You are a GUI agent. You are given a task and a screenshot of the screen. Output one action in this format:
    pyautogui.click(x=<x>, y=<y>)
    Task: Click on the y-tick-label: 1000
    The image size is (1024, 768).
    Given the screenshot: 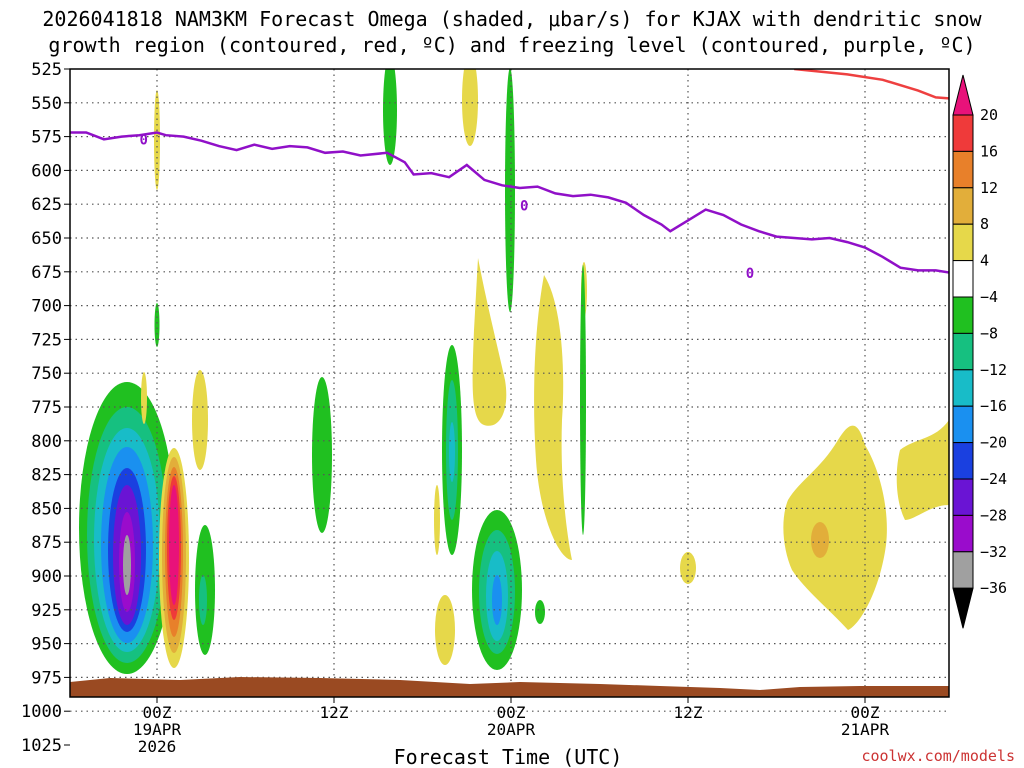 What is the action you would take?
    pyautogui.click(x=41, y=712)
    